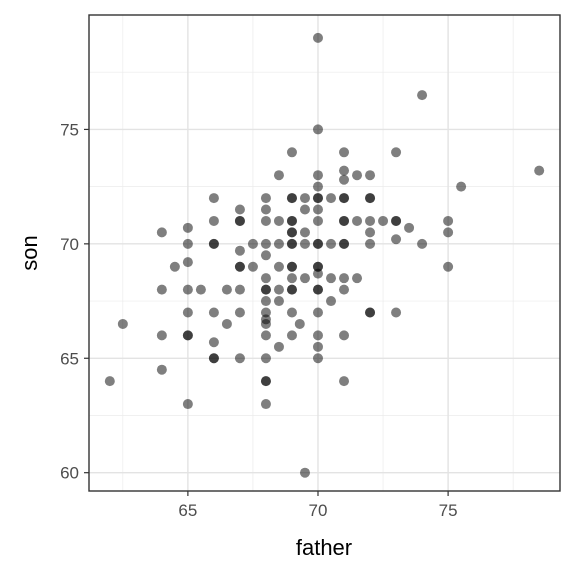 This screenshot has height=576, width=576. I want to click on x-tick-label: 70, so click(318, 510).